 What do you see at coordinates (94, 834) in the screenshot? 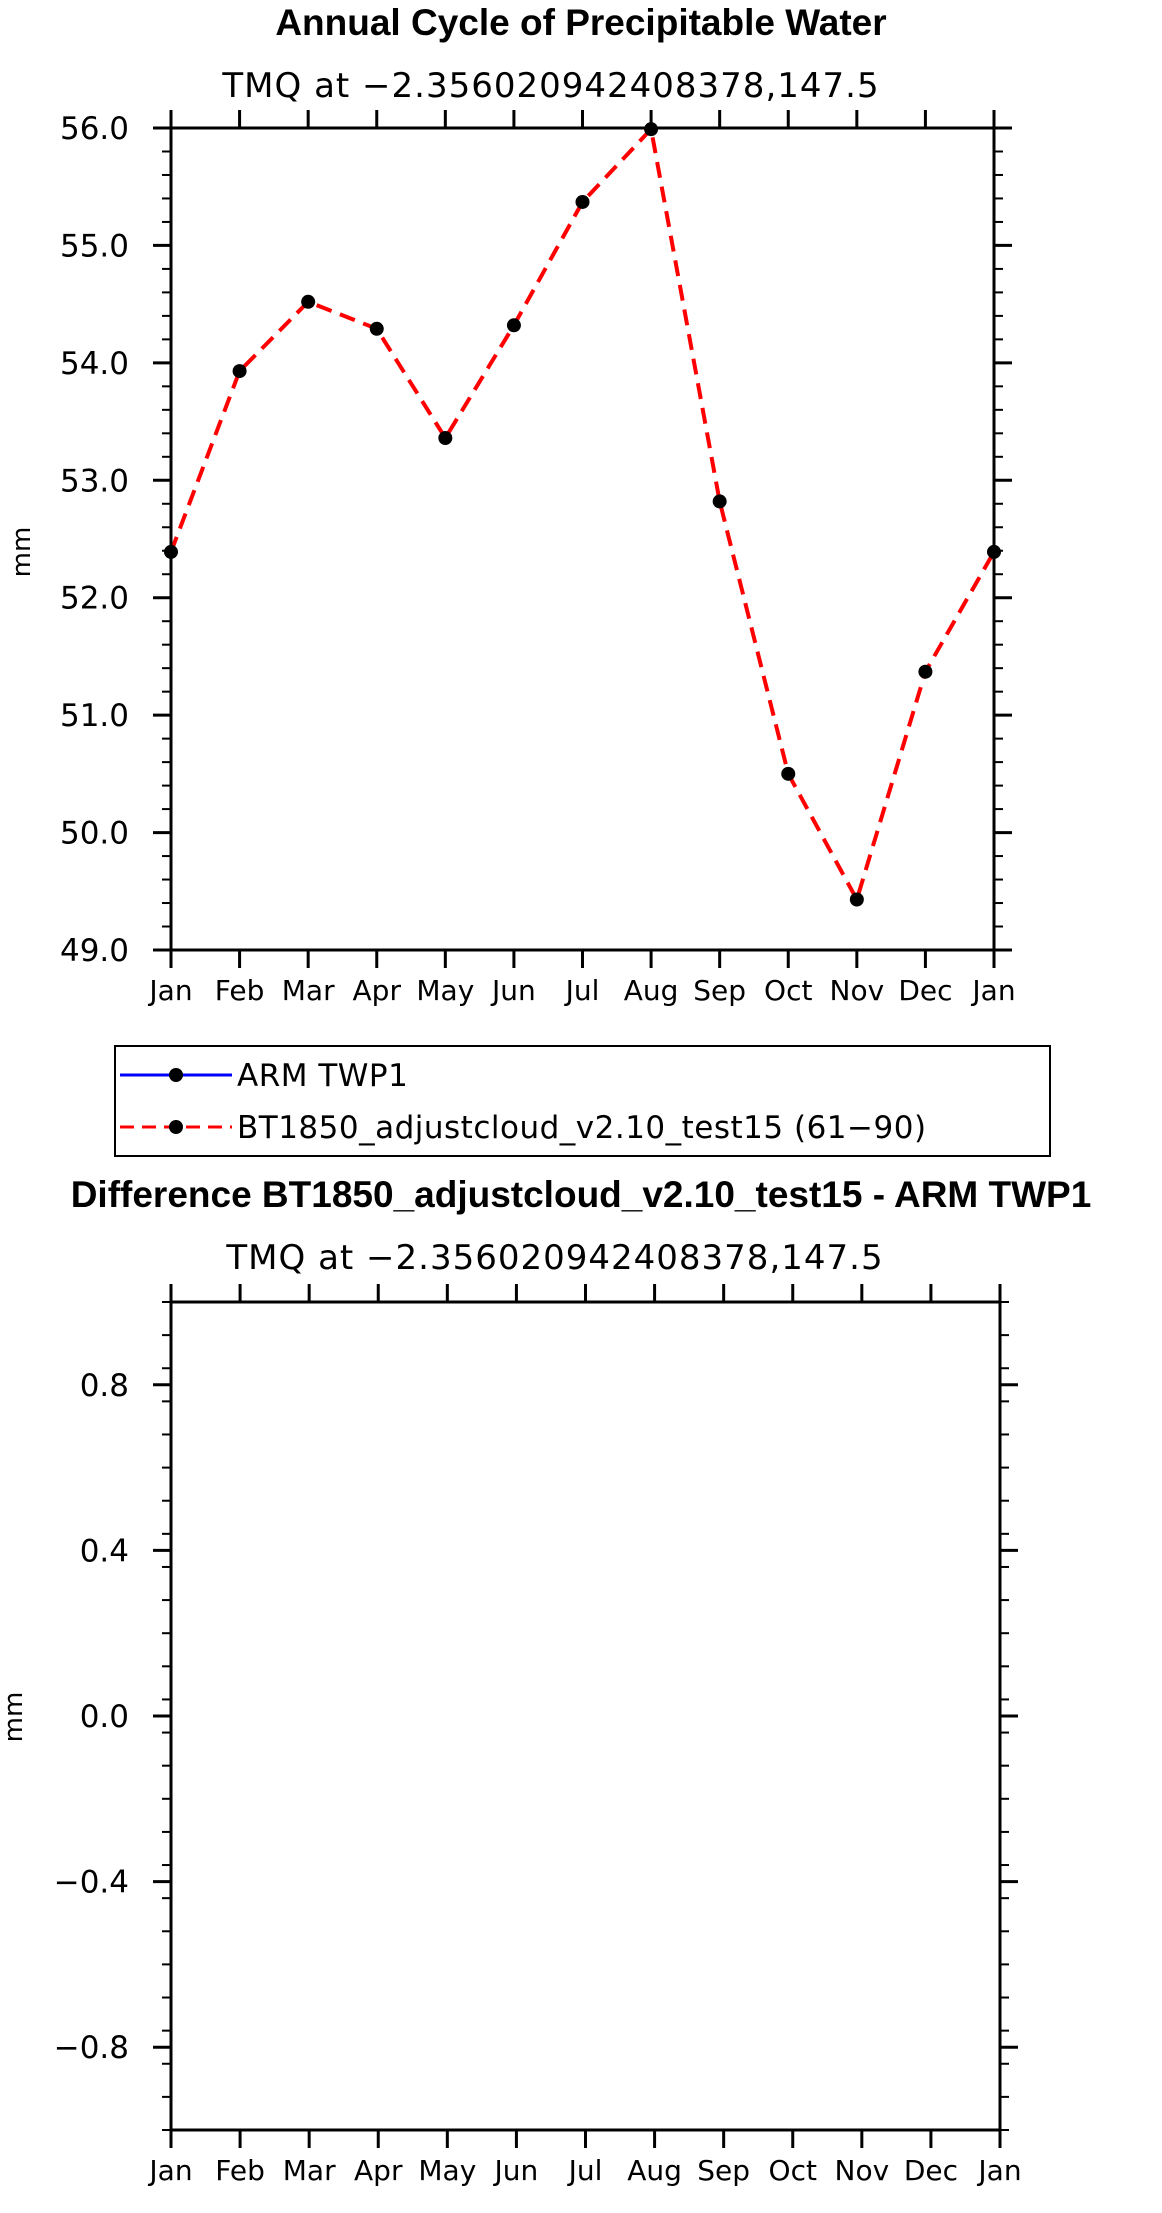
I see `top-chart-ytick-label: 50.0` at bounding box center [94, 834].